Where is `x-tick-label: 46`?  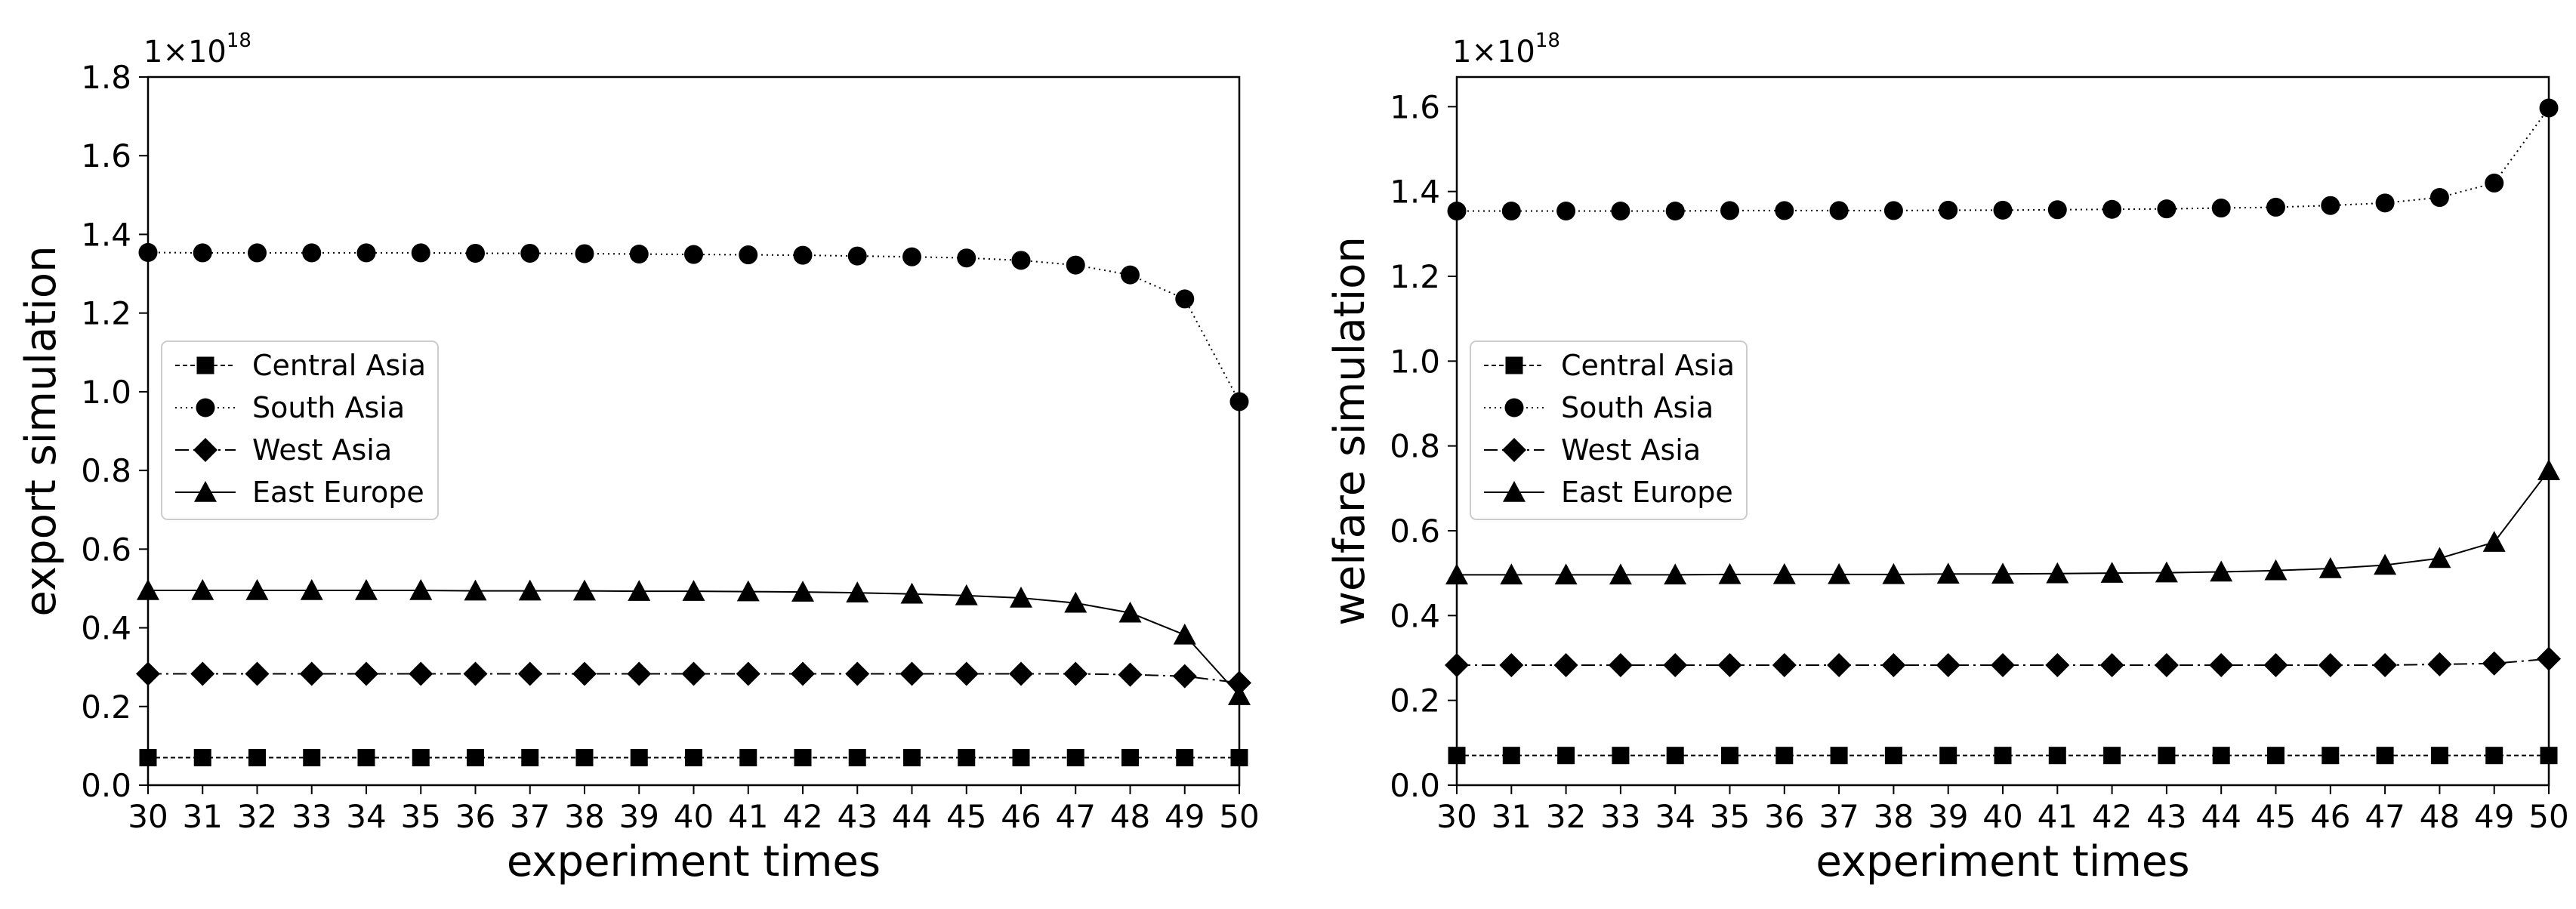
x-tick-label: 46 is located at coordinates (1021, 816).